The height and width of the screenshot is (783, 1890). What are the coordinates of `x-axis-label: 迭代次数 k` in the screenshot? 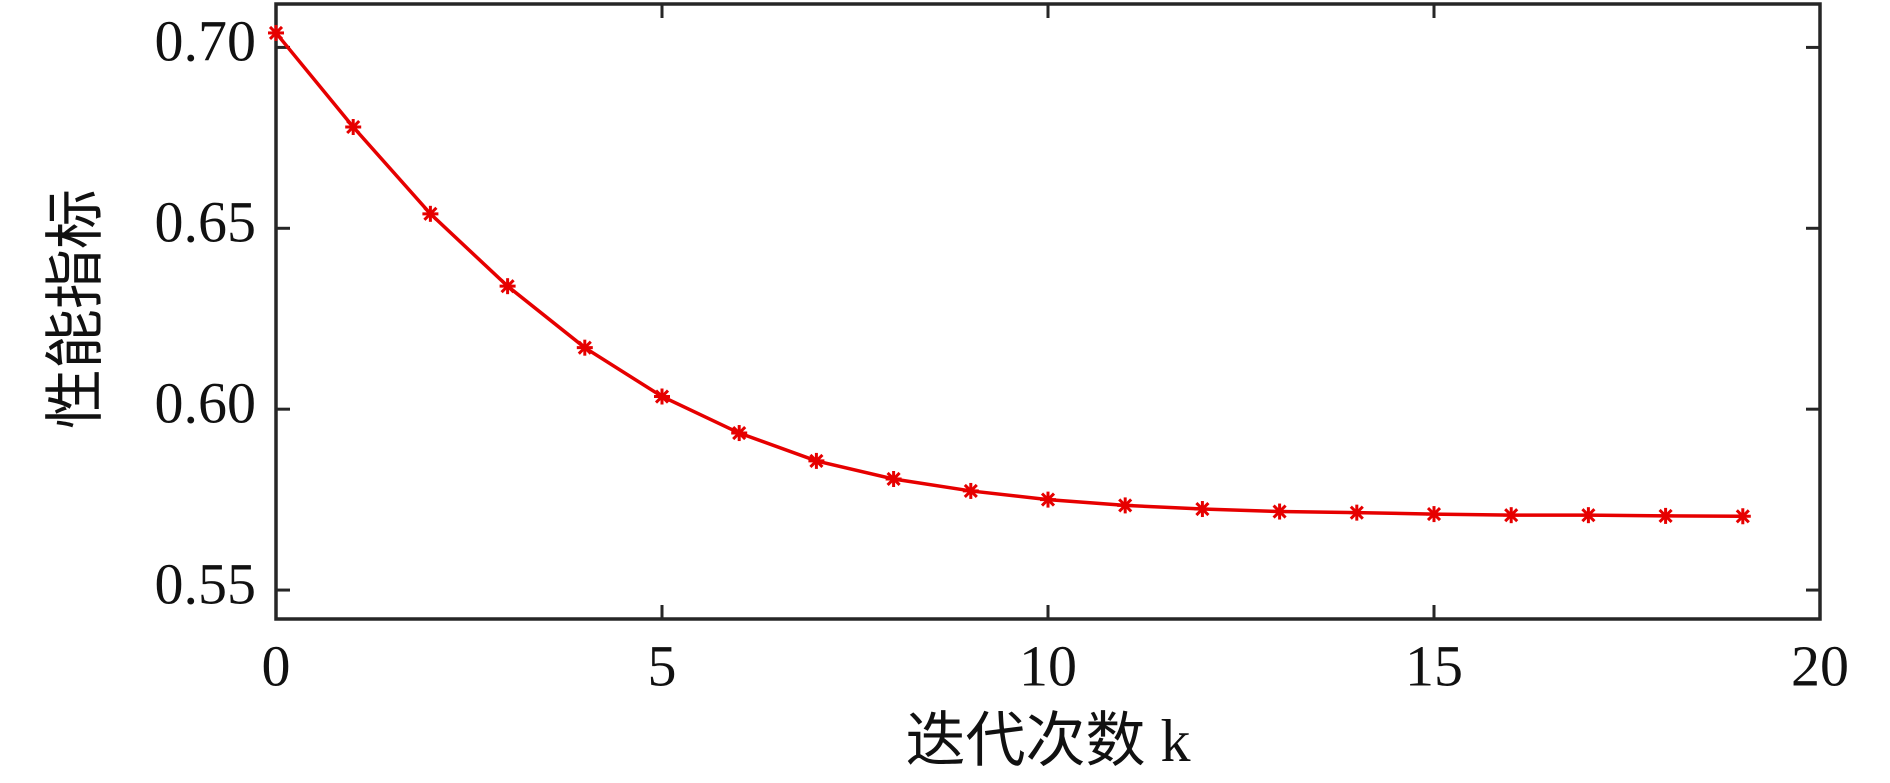 It's located at (1048, 741).